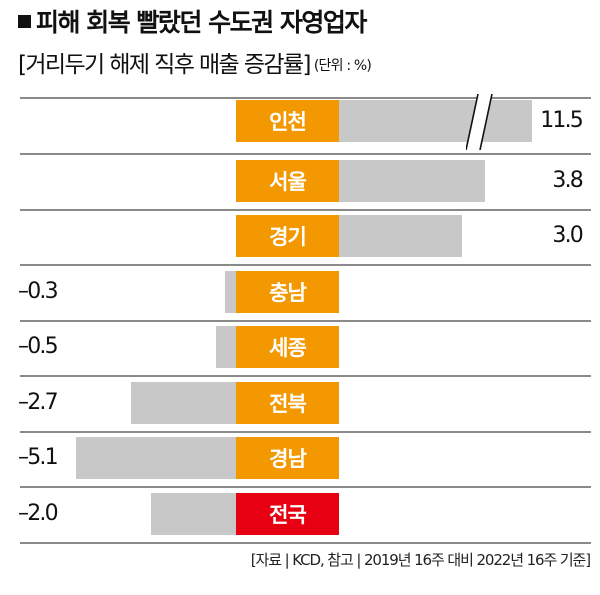 The width and height of the screenshot is (600, 595). Describe the element at coordinates (567, 235) in the screenshot. I see `value-label: 3.0` at that location.